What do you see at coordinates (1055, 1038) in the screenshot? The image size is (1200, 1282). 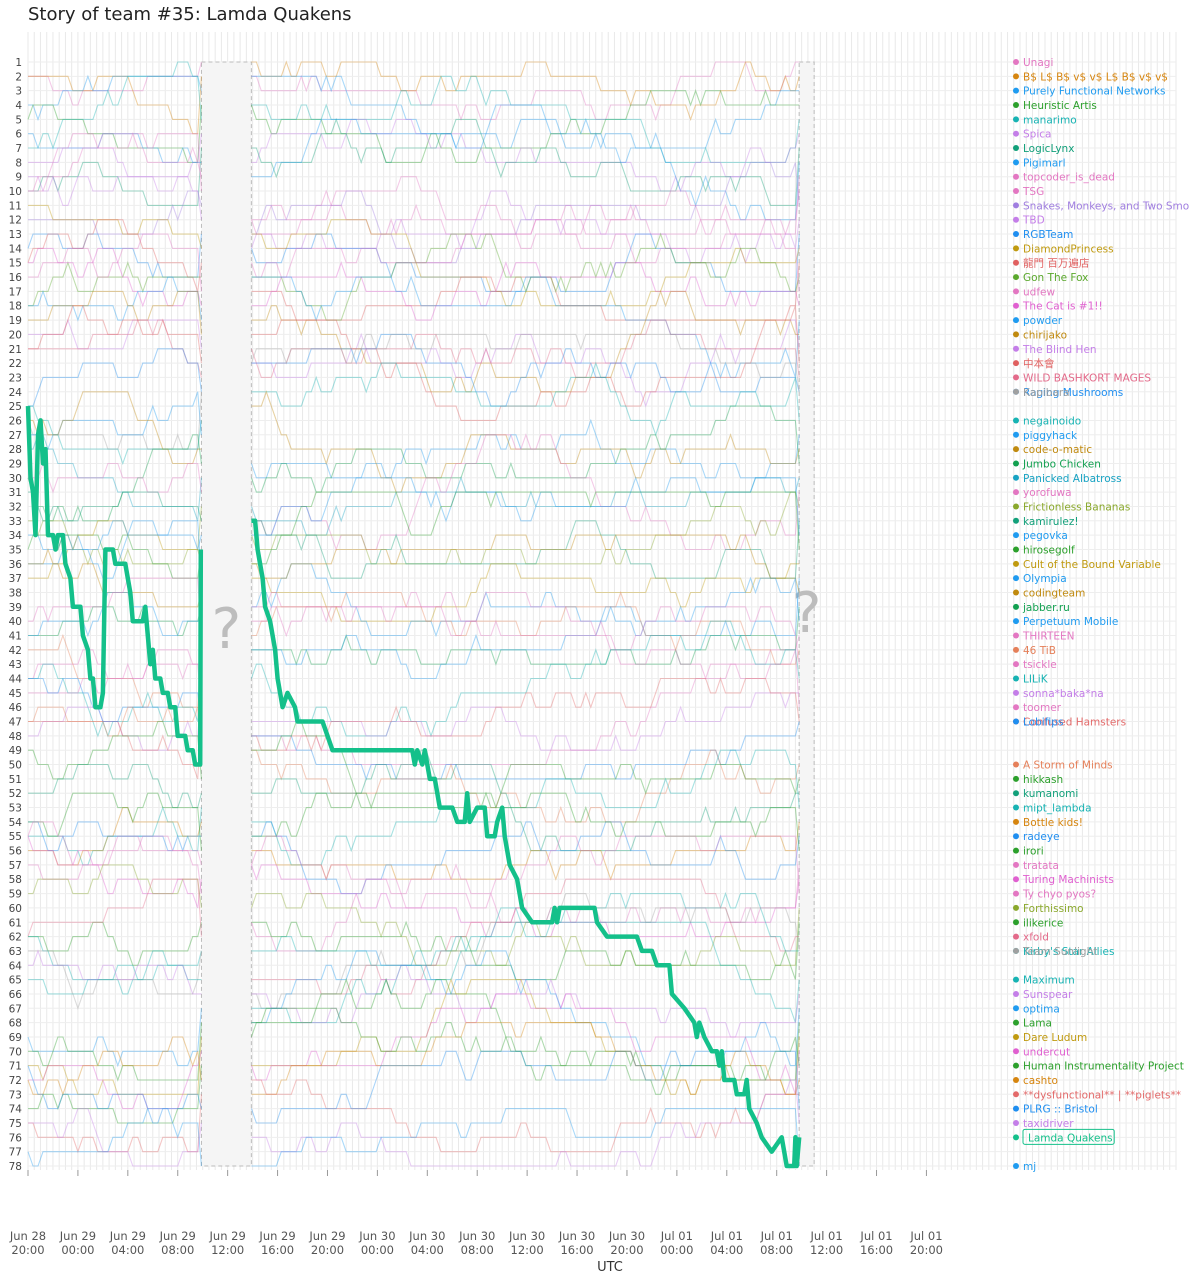 I see `legend-label: Dare Ludum` at bounding box center [1055, 1038].